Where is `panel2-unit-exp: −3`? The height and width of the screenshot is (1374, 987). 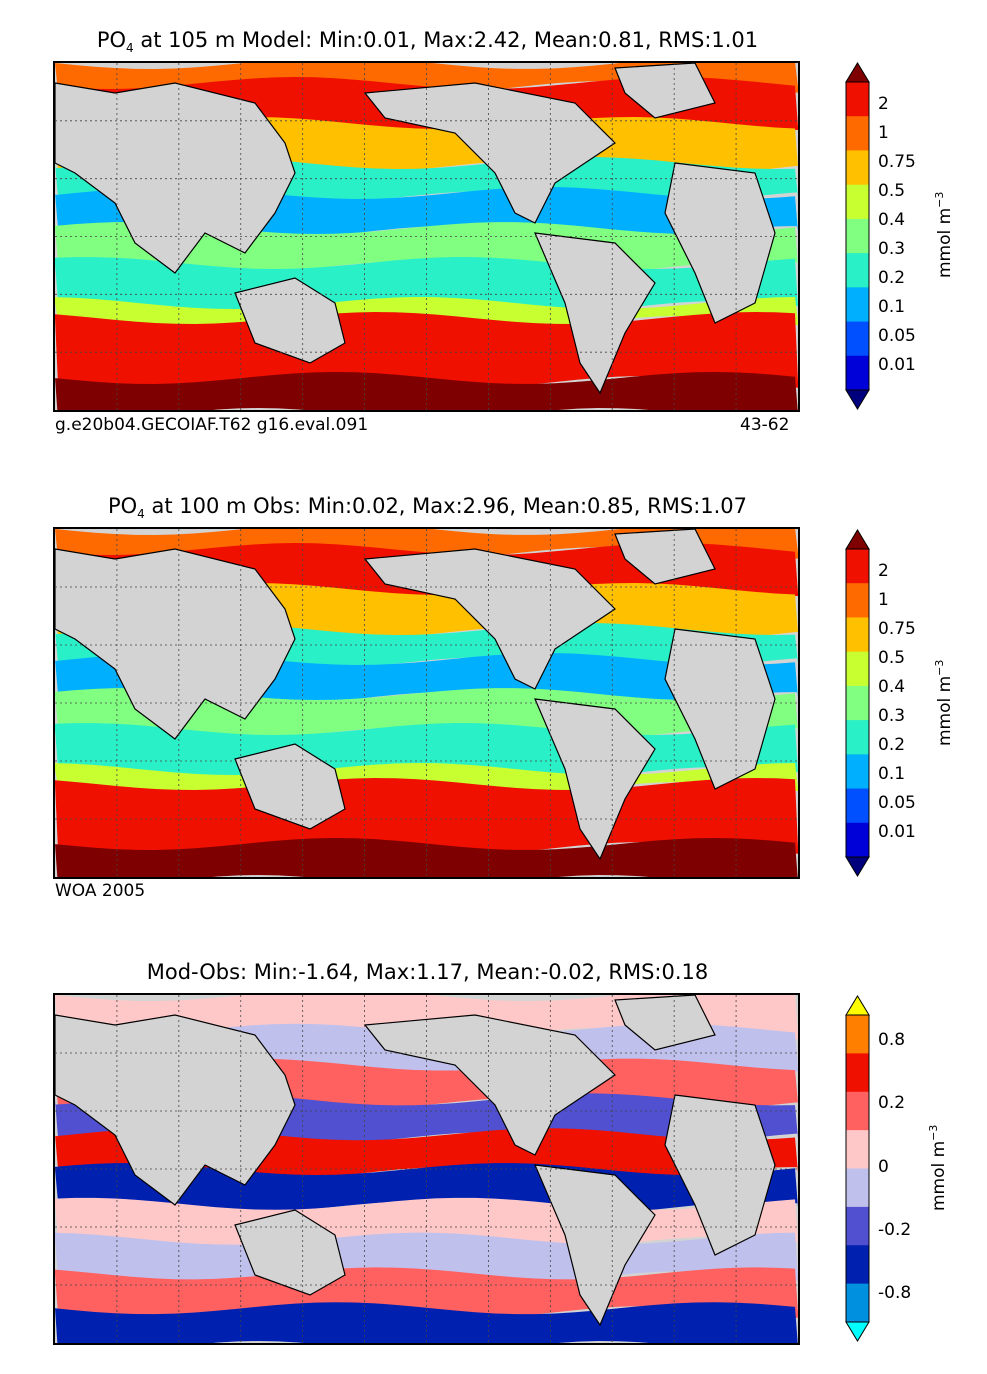
panel2-unit-exp: −3 is located at coordinates (940, 667).